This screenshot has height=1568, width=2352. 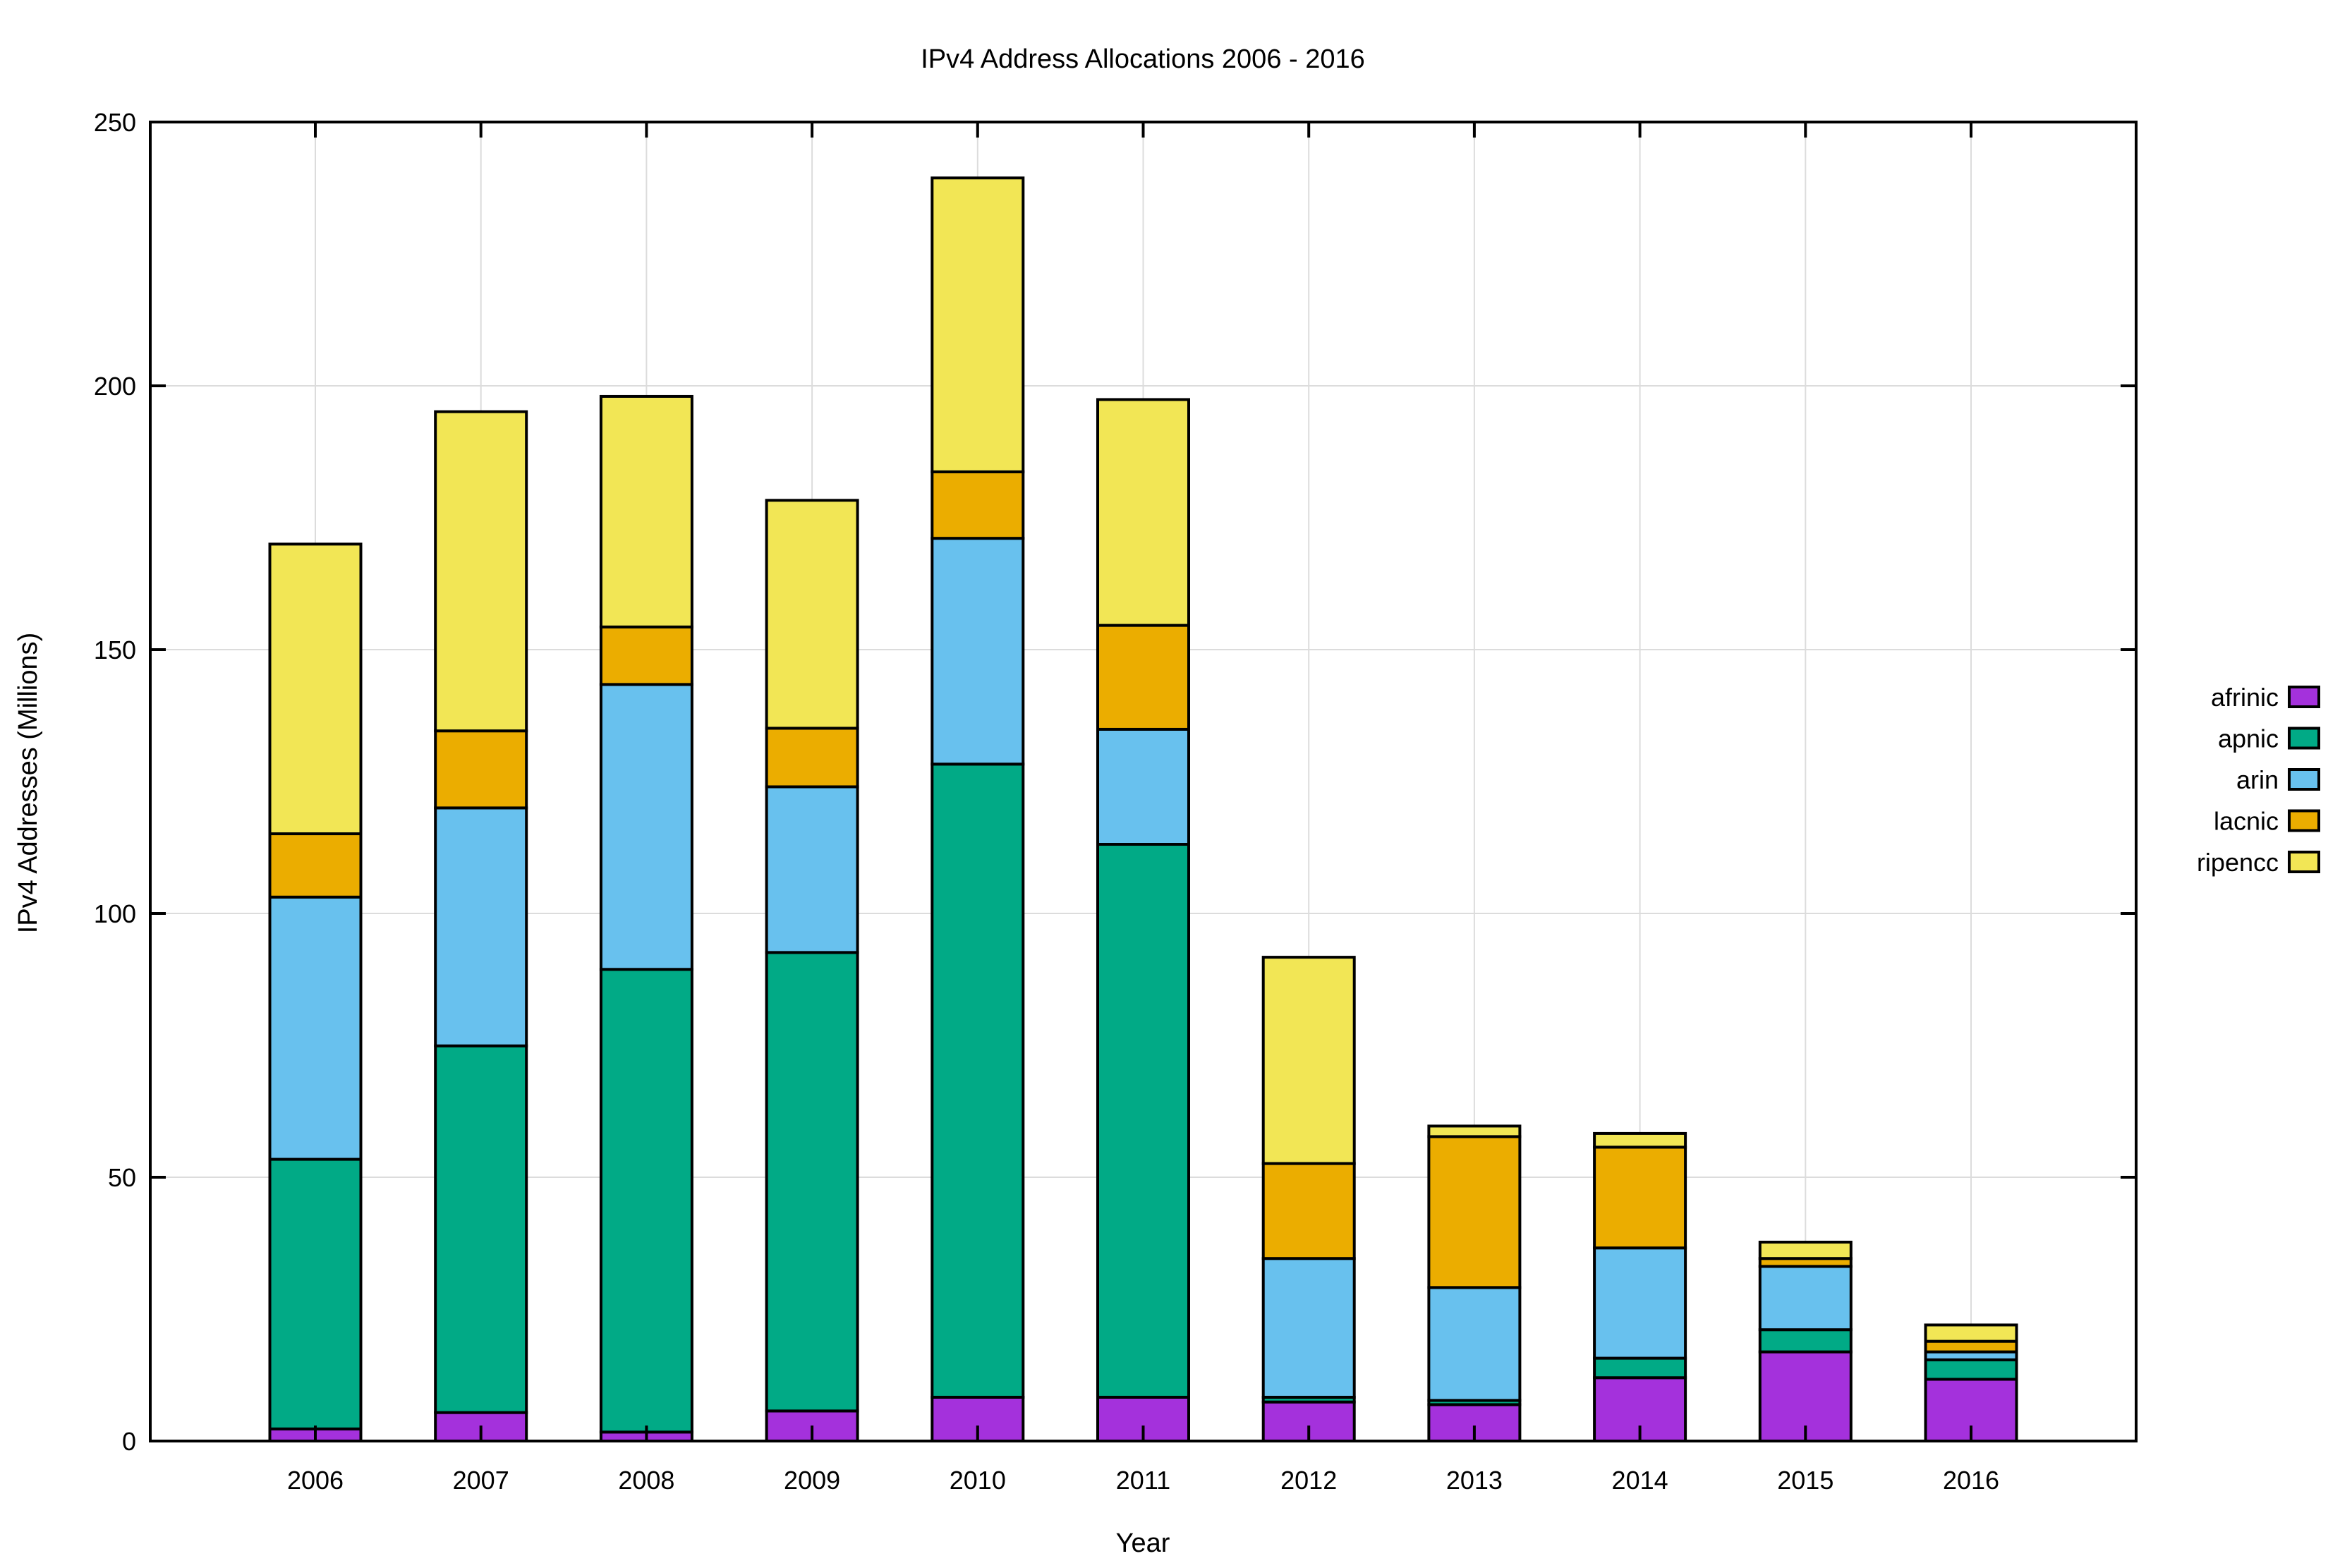 I want to click on bar-stack-2006, so click(x=316, y=992).